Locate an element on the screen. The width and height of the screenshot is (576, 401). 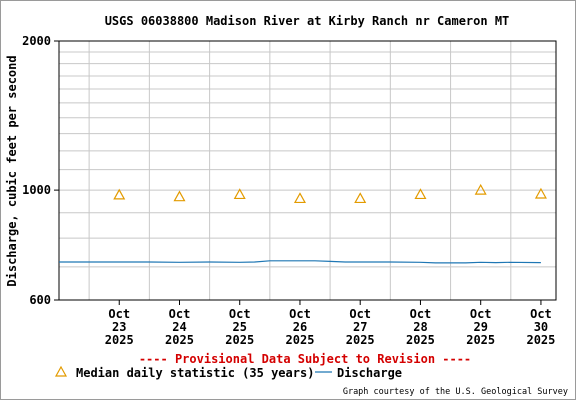
legend-median-marker is located at coordinates (61, 371).